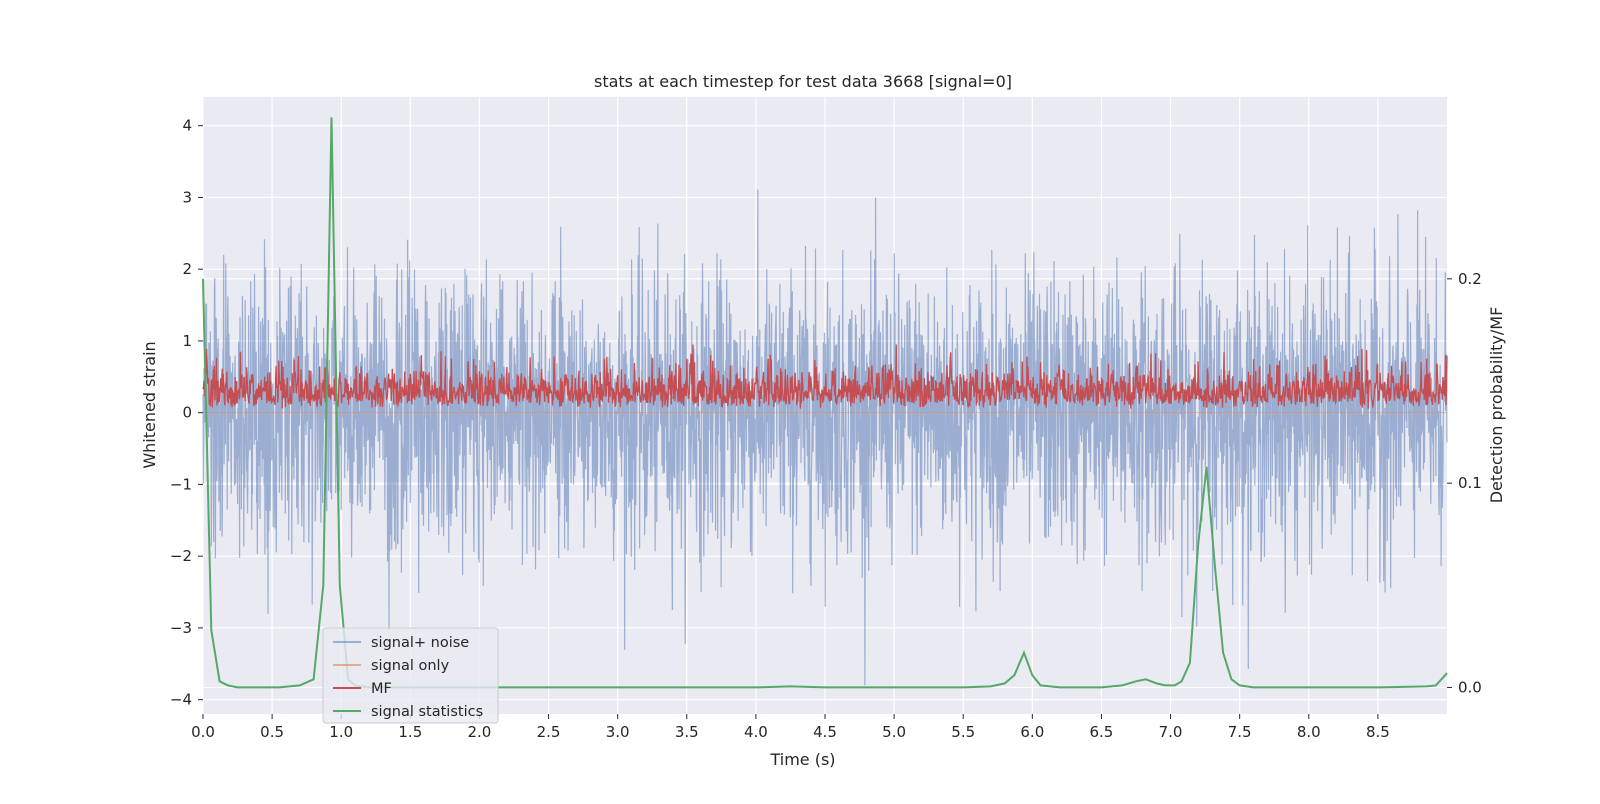 The image size is (1600, 804). What do you see at coordinates (1102, 732) in the screenshot?
I see `x-tick-label: 6.5` at bounding box center [1102, 732].